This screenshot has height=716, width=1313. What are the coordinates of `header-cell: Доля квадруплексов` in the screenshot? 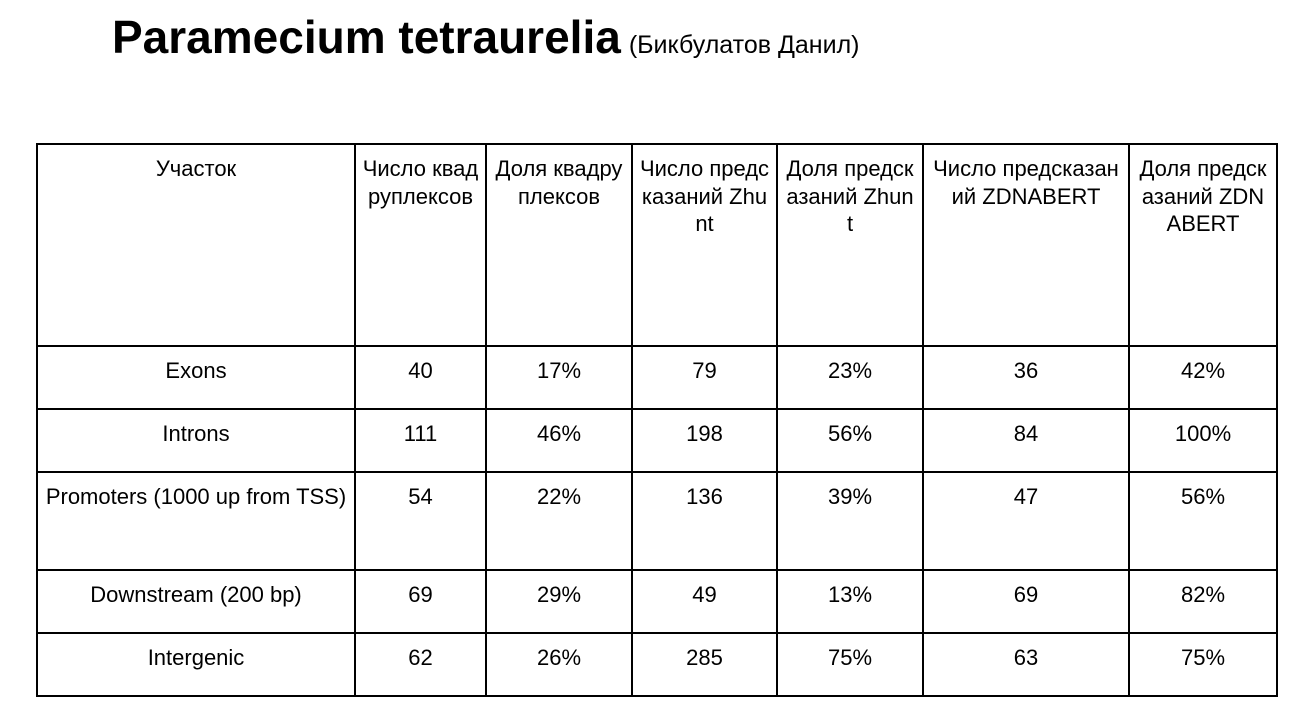 It's located at (559, 245).